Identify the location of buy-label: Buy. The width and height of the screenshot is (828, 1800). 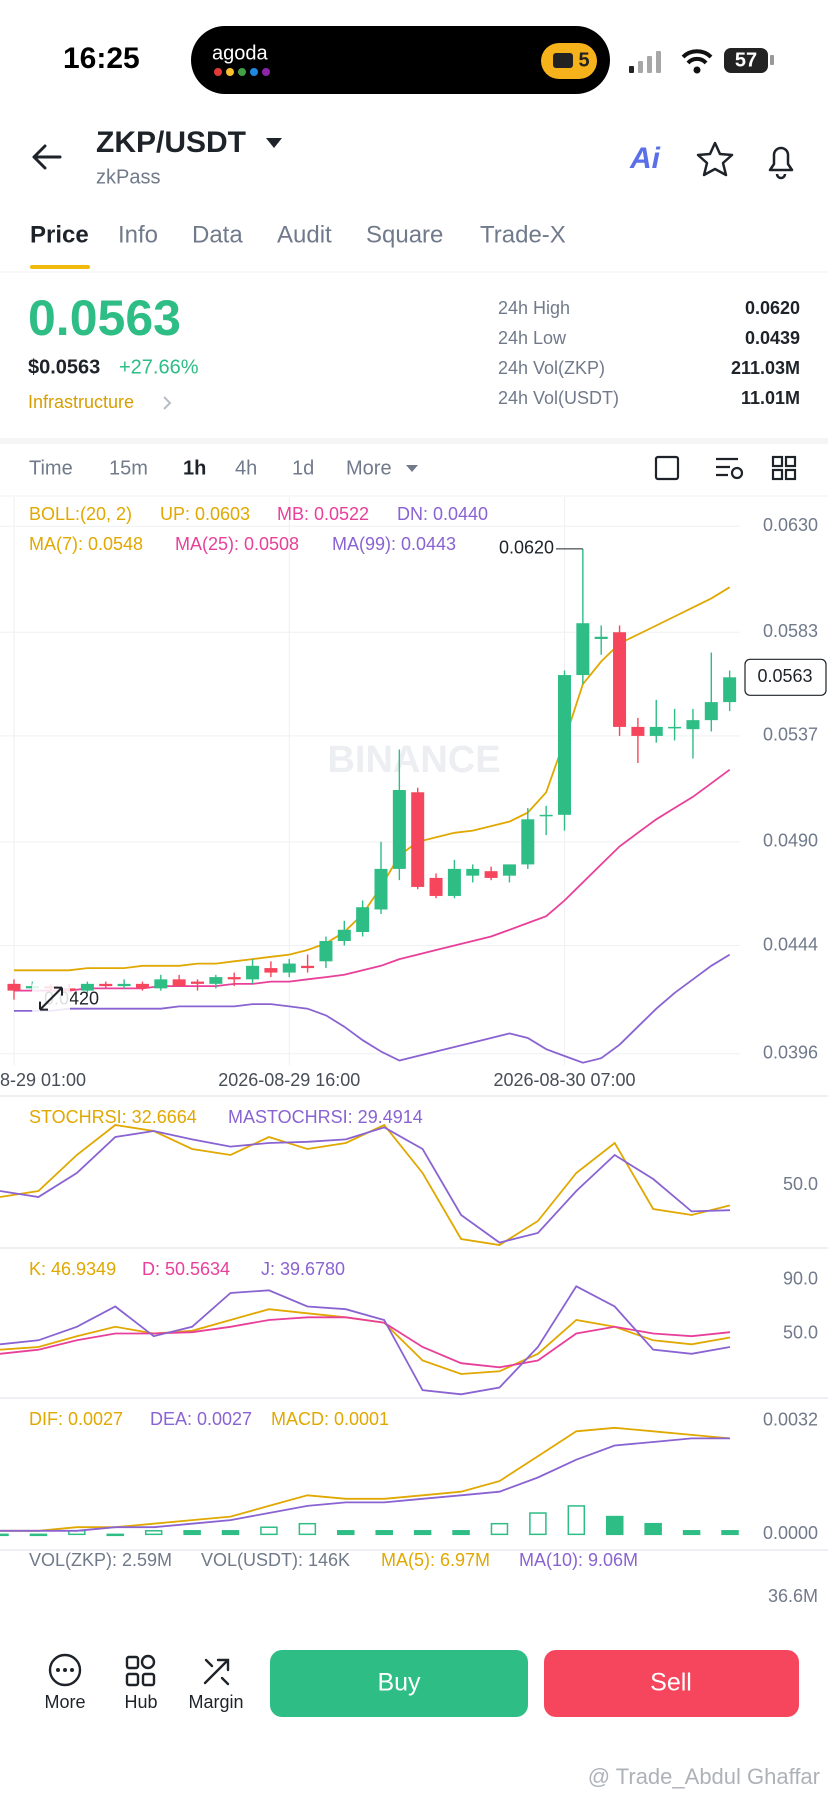
(399, 1683).